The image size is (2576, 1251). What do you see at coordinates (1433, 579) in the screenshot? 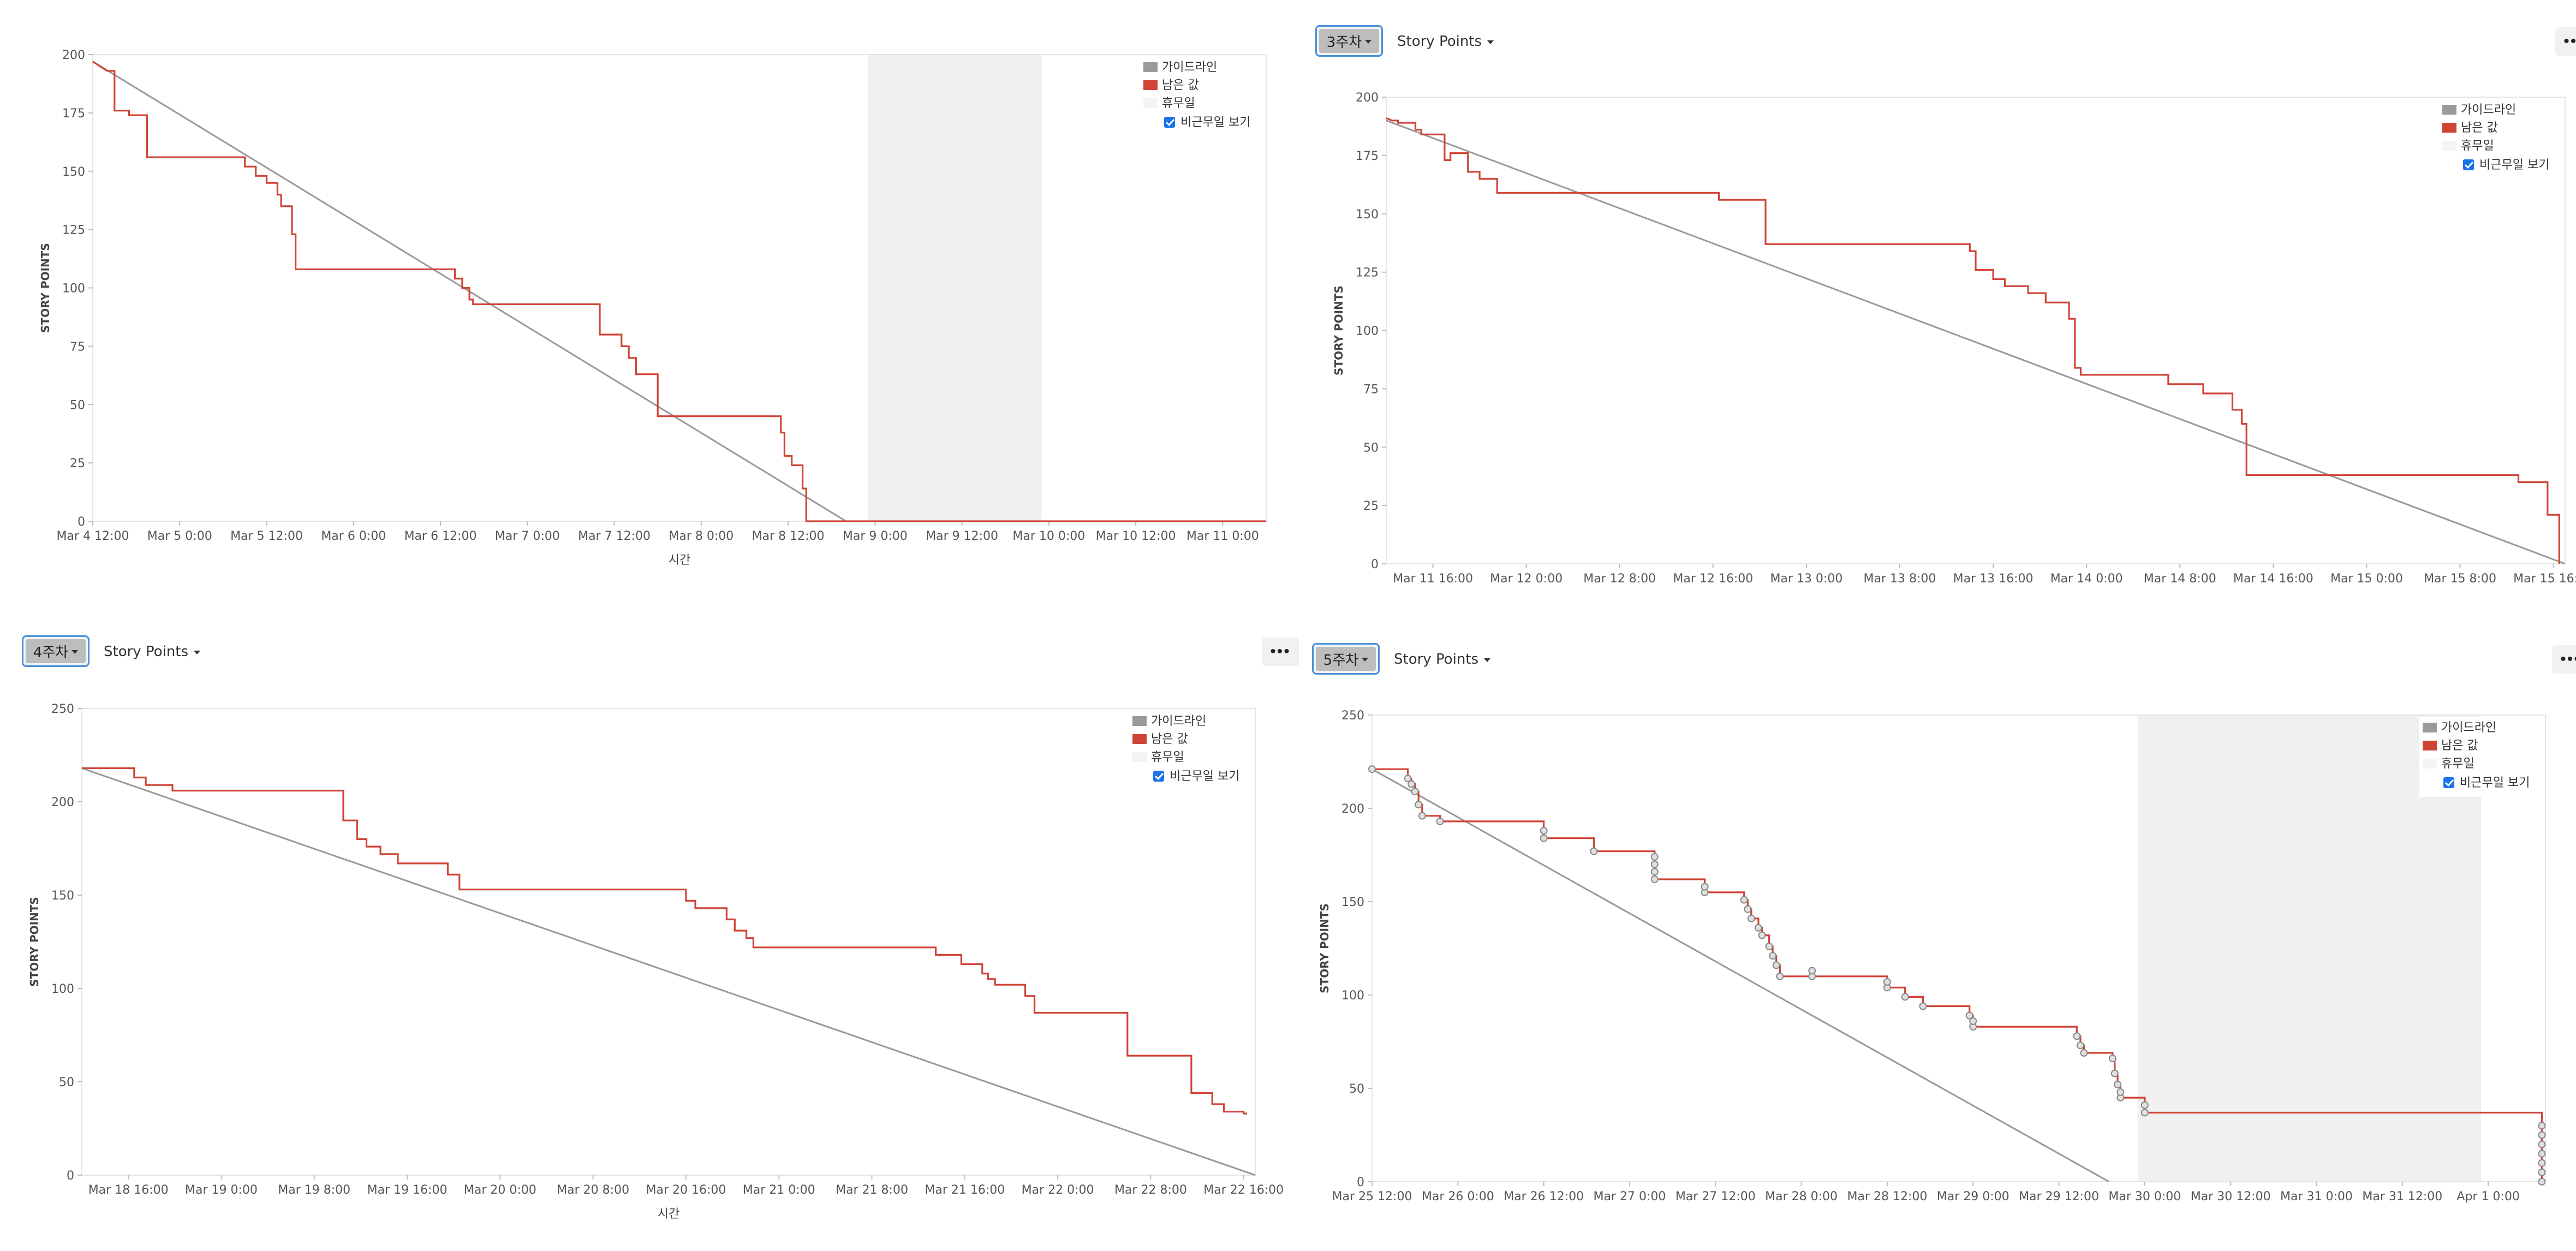
I see `x-tick-label: Mar 11 16:00` at bounding box center [1433, 579].